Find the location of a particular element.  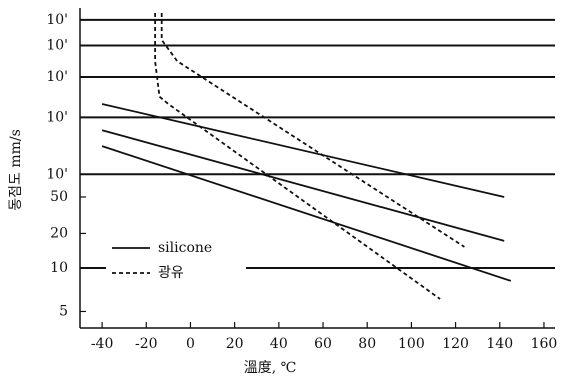

x-tick-label: 120 is located at coordinates (455, 344).